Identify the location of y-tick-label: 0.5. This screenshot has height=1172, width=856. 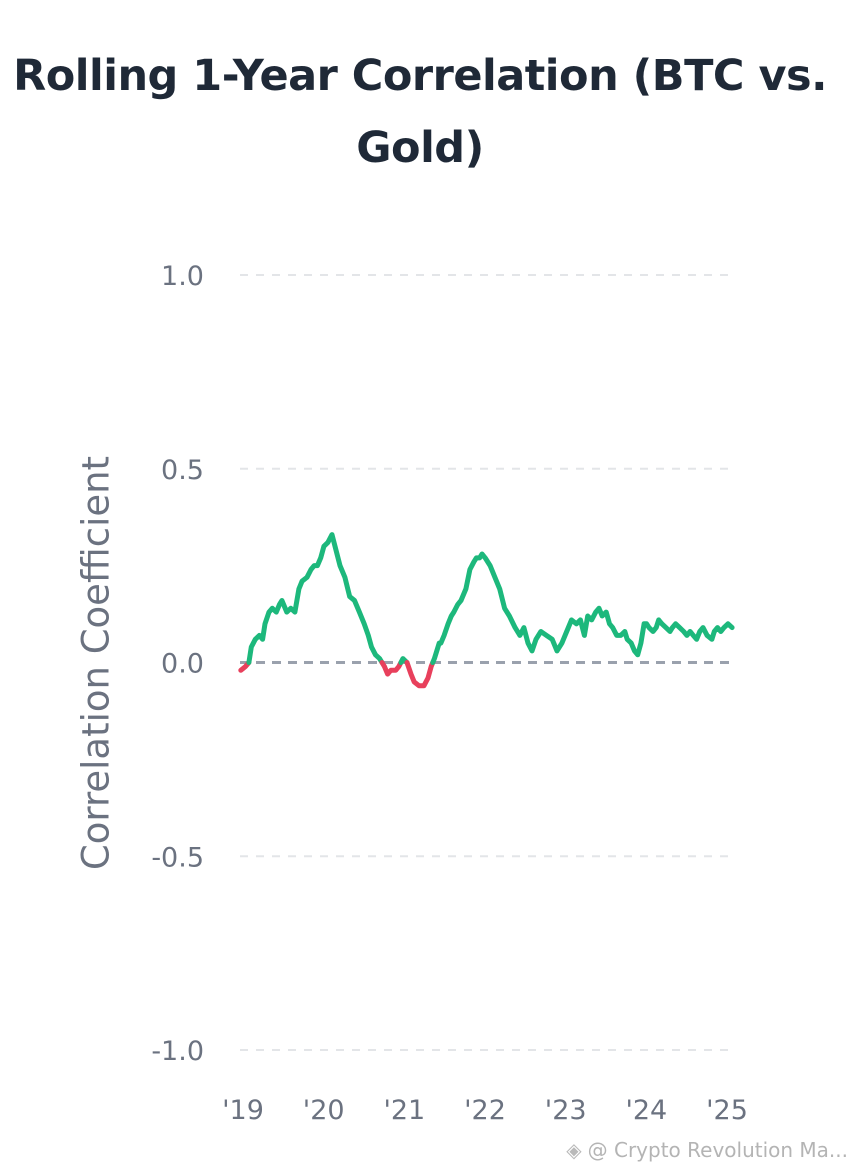
(182, 470).